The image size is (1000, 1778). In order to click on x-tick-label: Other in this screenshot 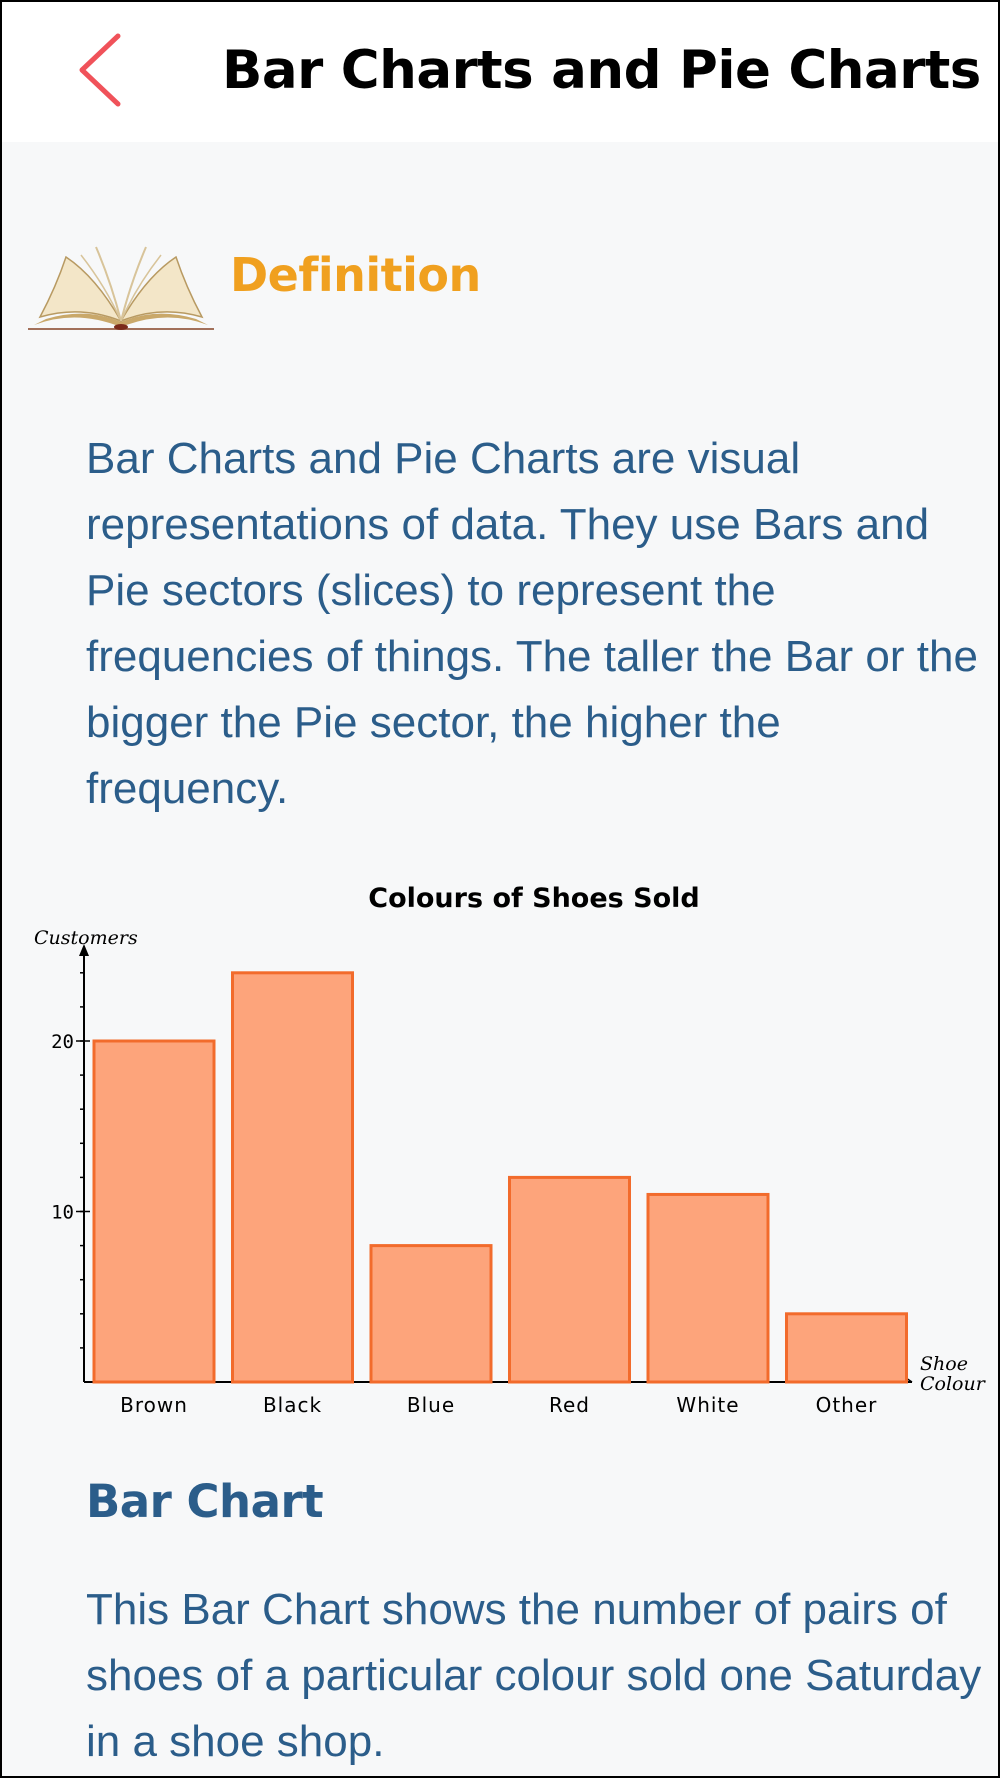, I will do `click(847, 1405)`.